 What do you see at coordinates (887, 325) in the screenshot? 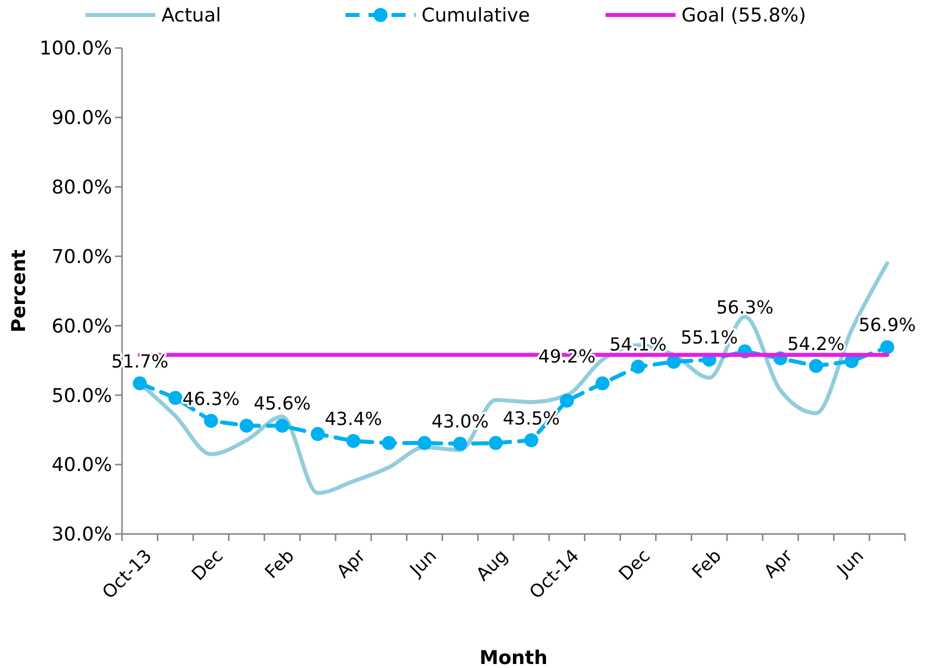
I see `data-label: 56.9%` at bounding box center [887, 325].